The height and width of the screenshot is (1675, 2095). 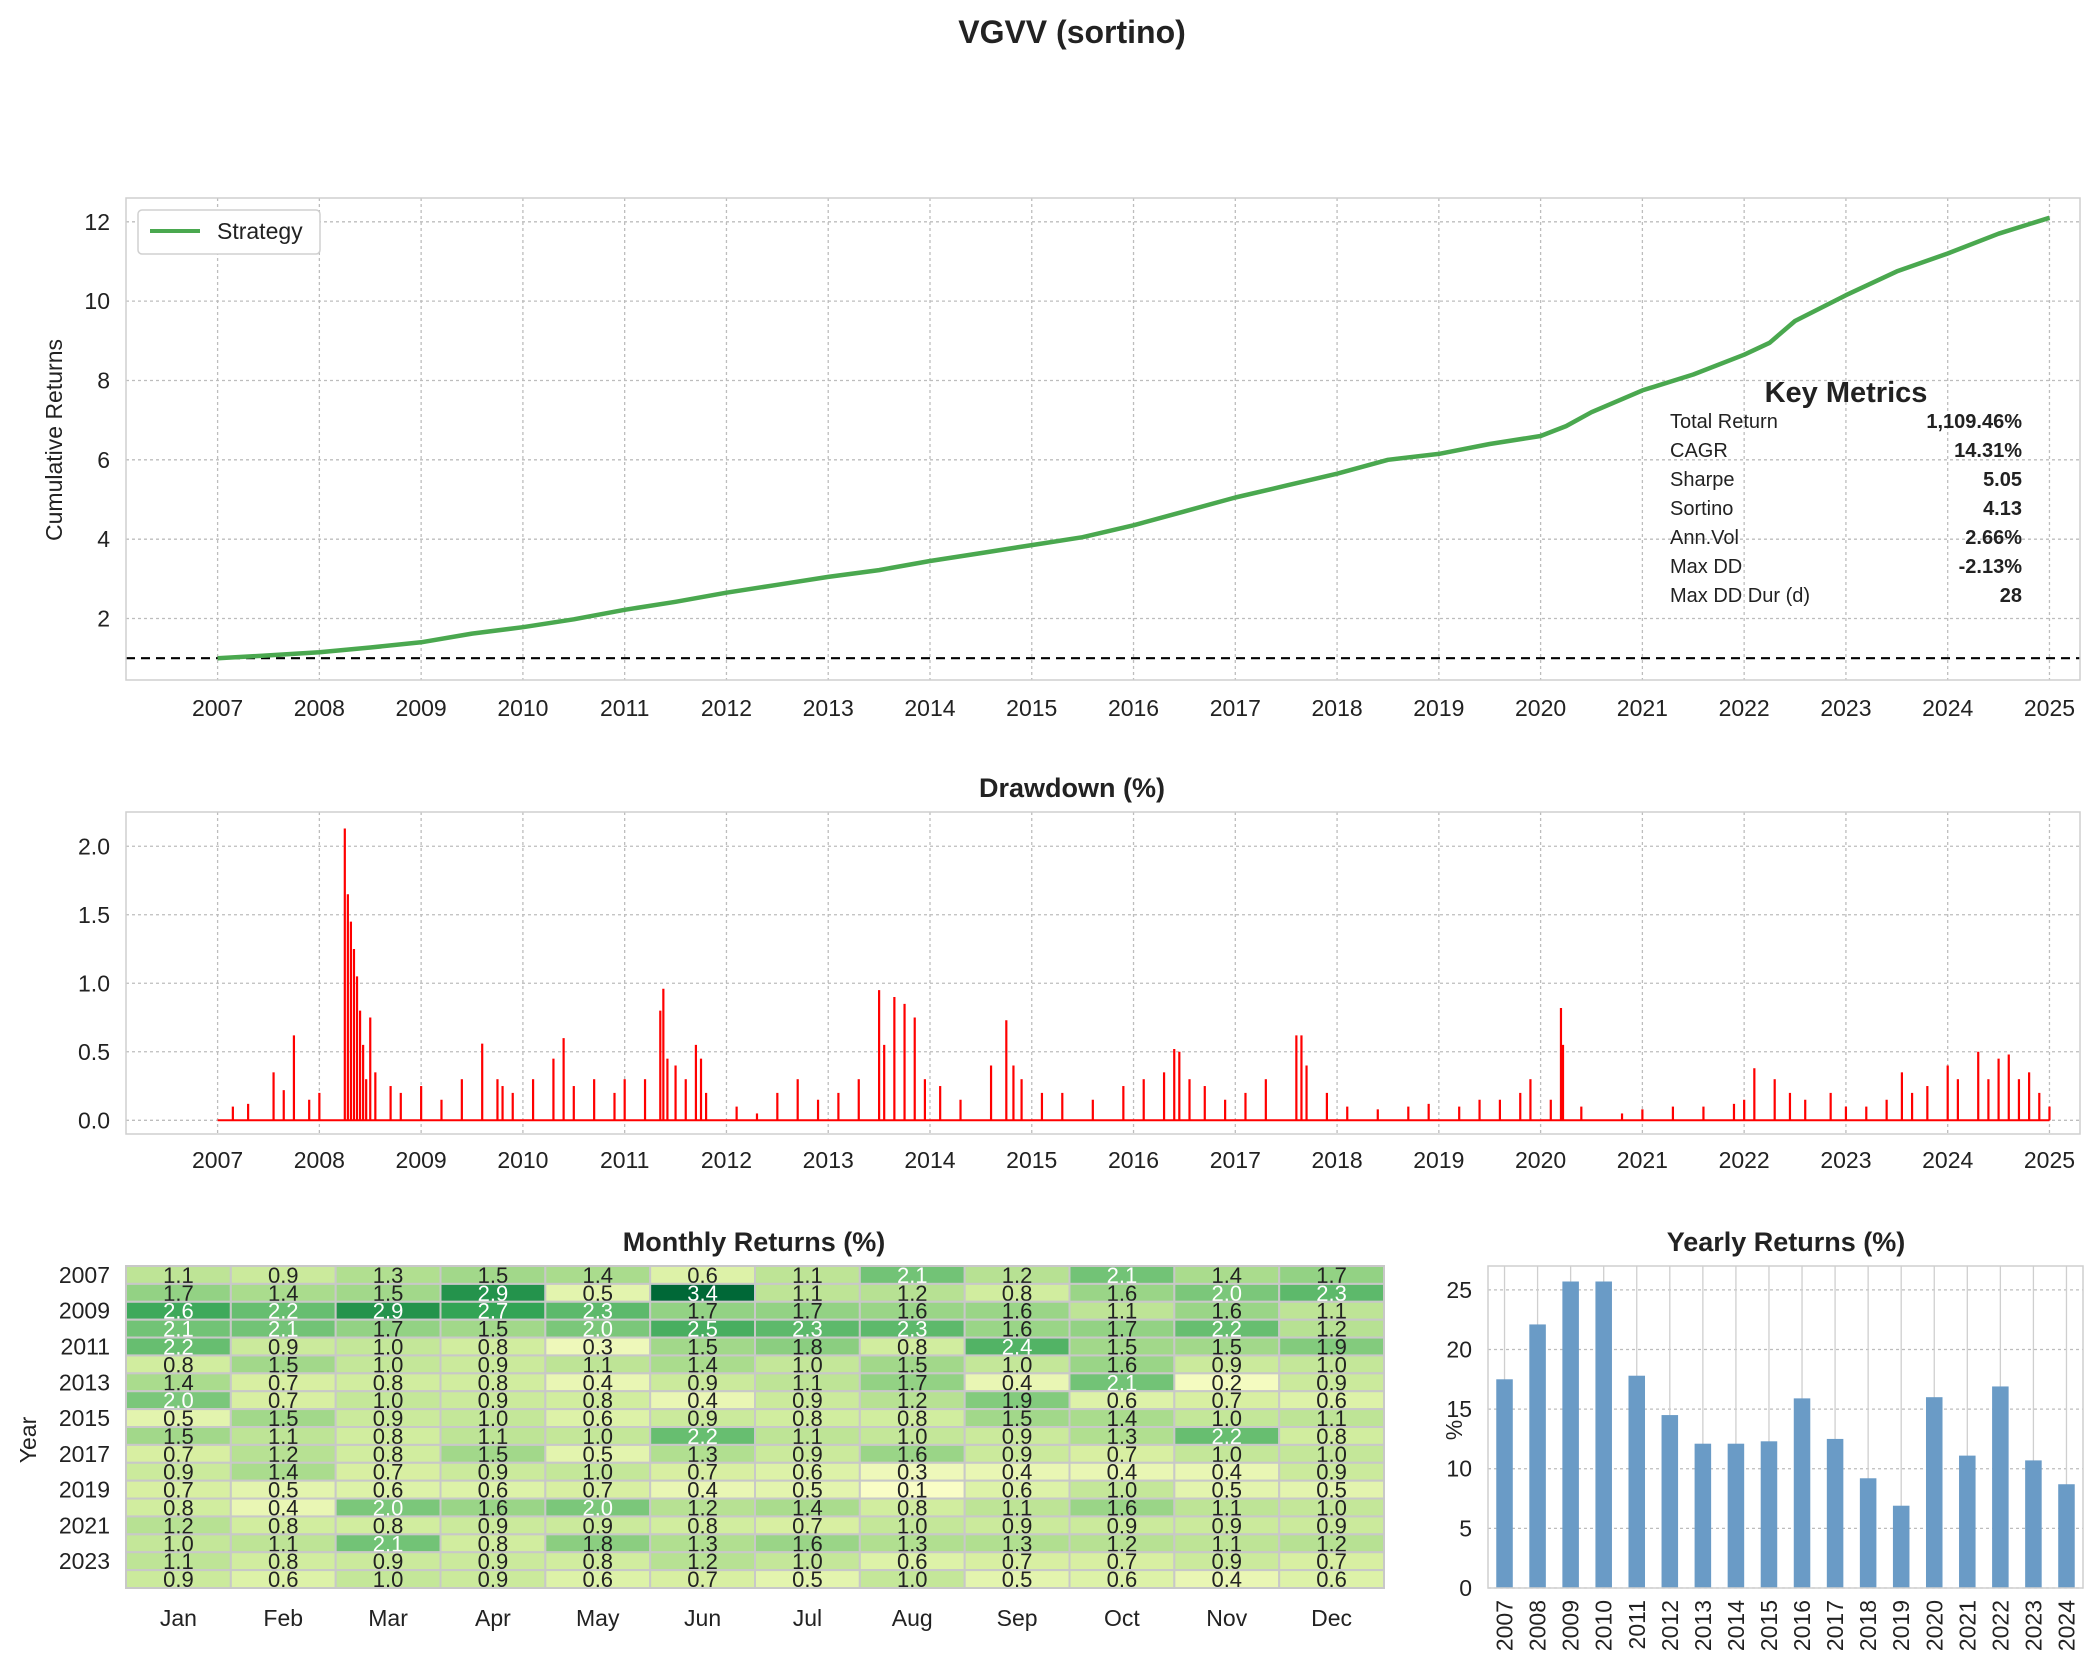 What do you see at coordinates (54, 440) in the screenshot?
I see `cumulative-y-axis-label: Cumulative Returns` at bounding box center [54, 440].